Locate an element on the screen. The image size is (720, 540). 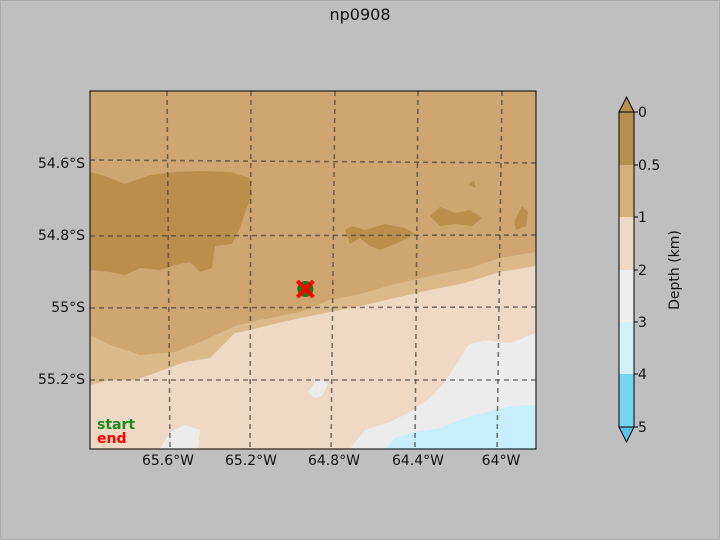
depth-4-5km-region is located at coordinates (461, 427).